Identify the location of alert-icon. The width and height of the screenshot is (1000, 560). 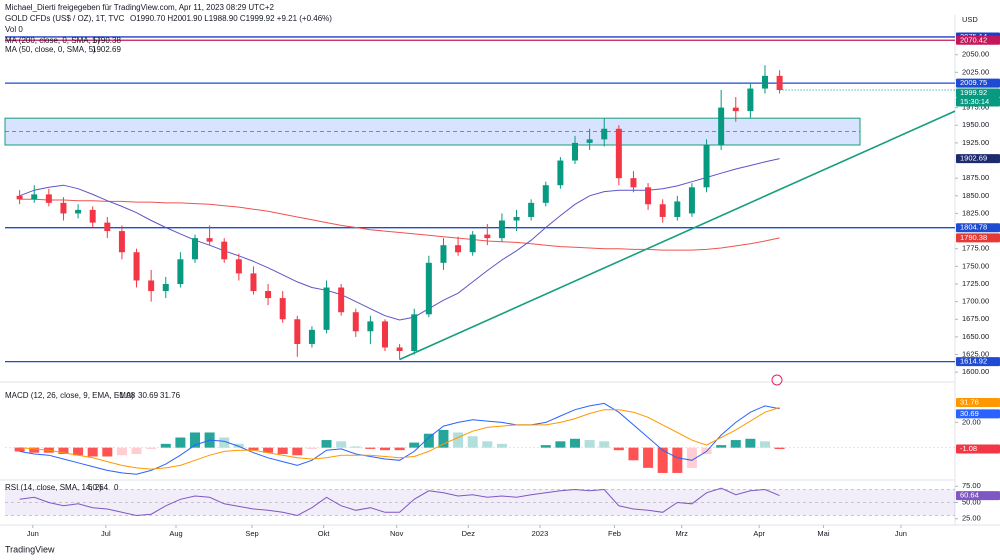
(777, 380).